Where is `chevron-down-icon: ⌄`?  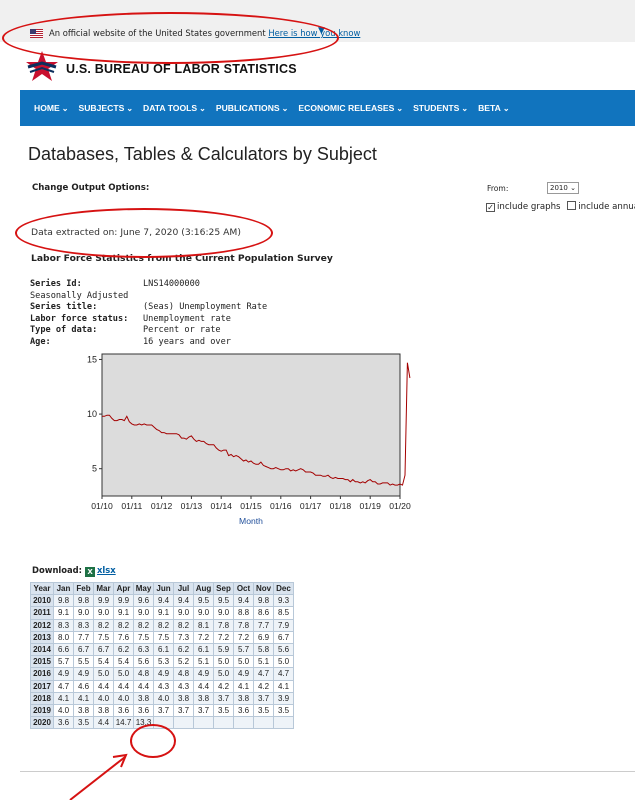 chevron-down-icon: ⌄ is located at coordinates (400, 108).